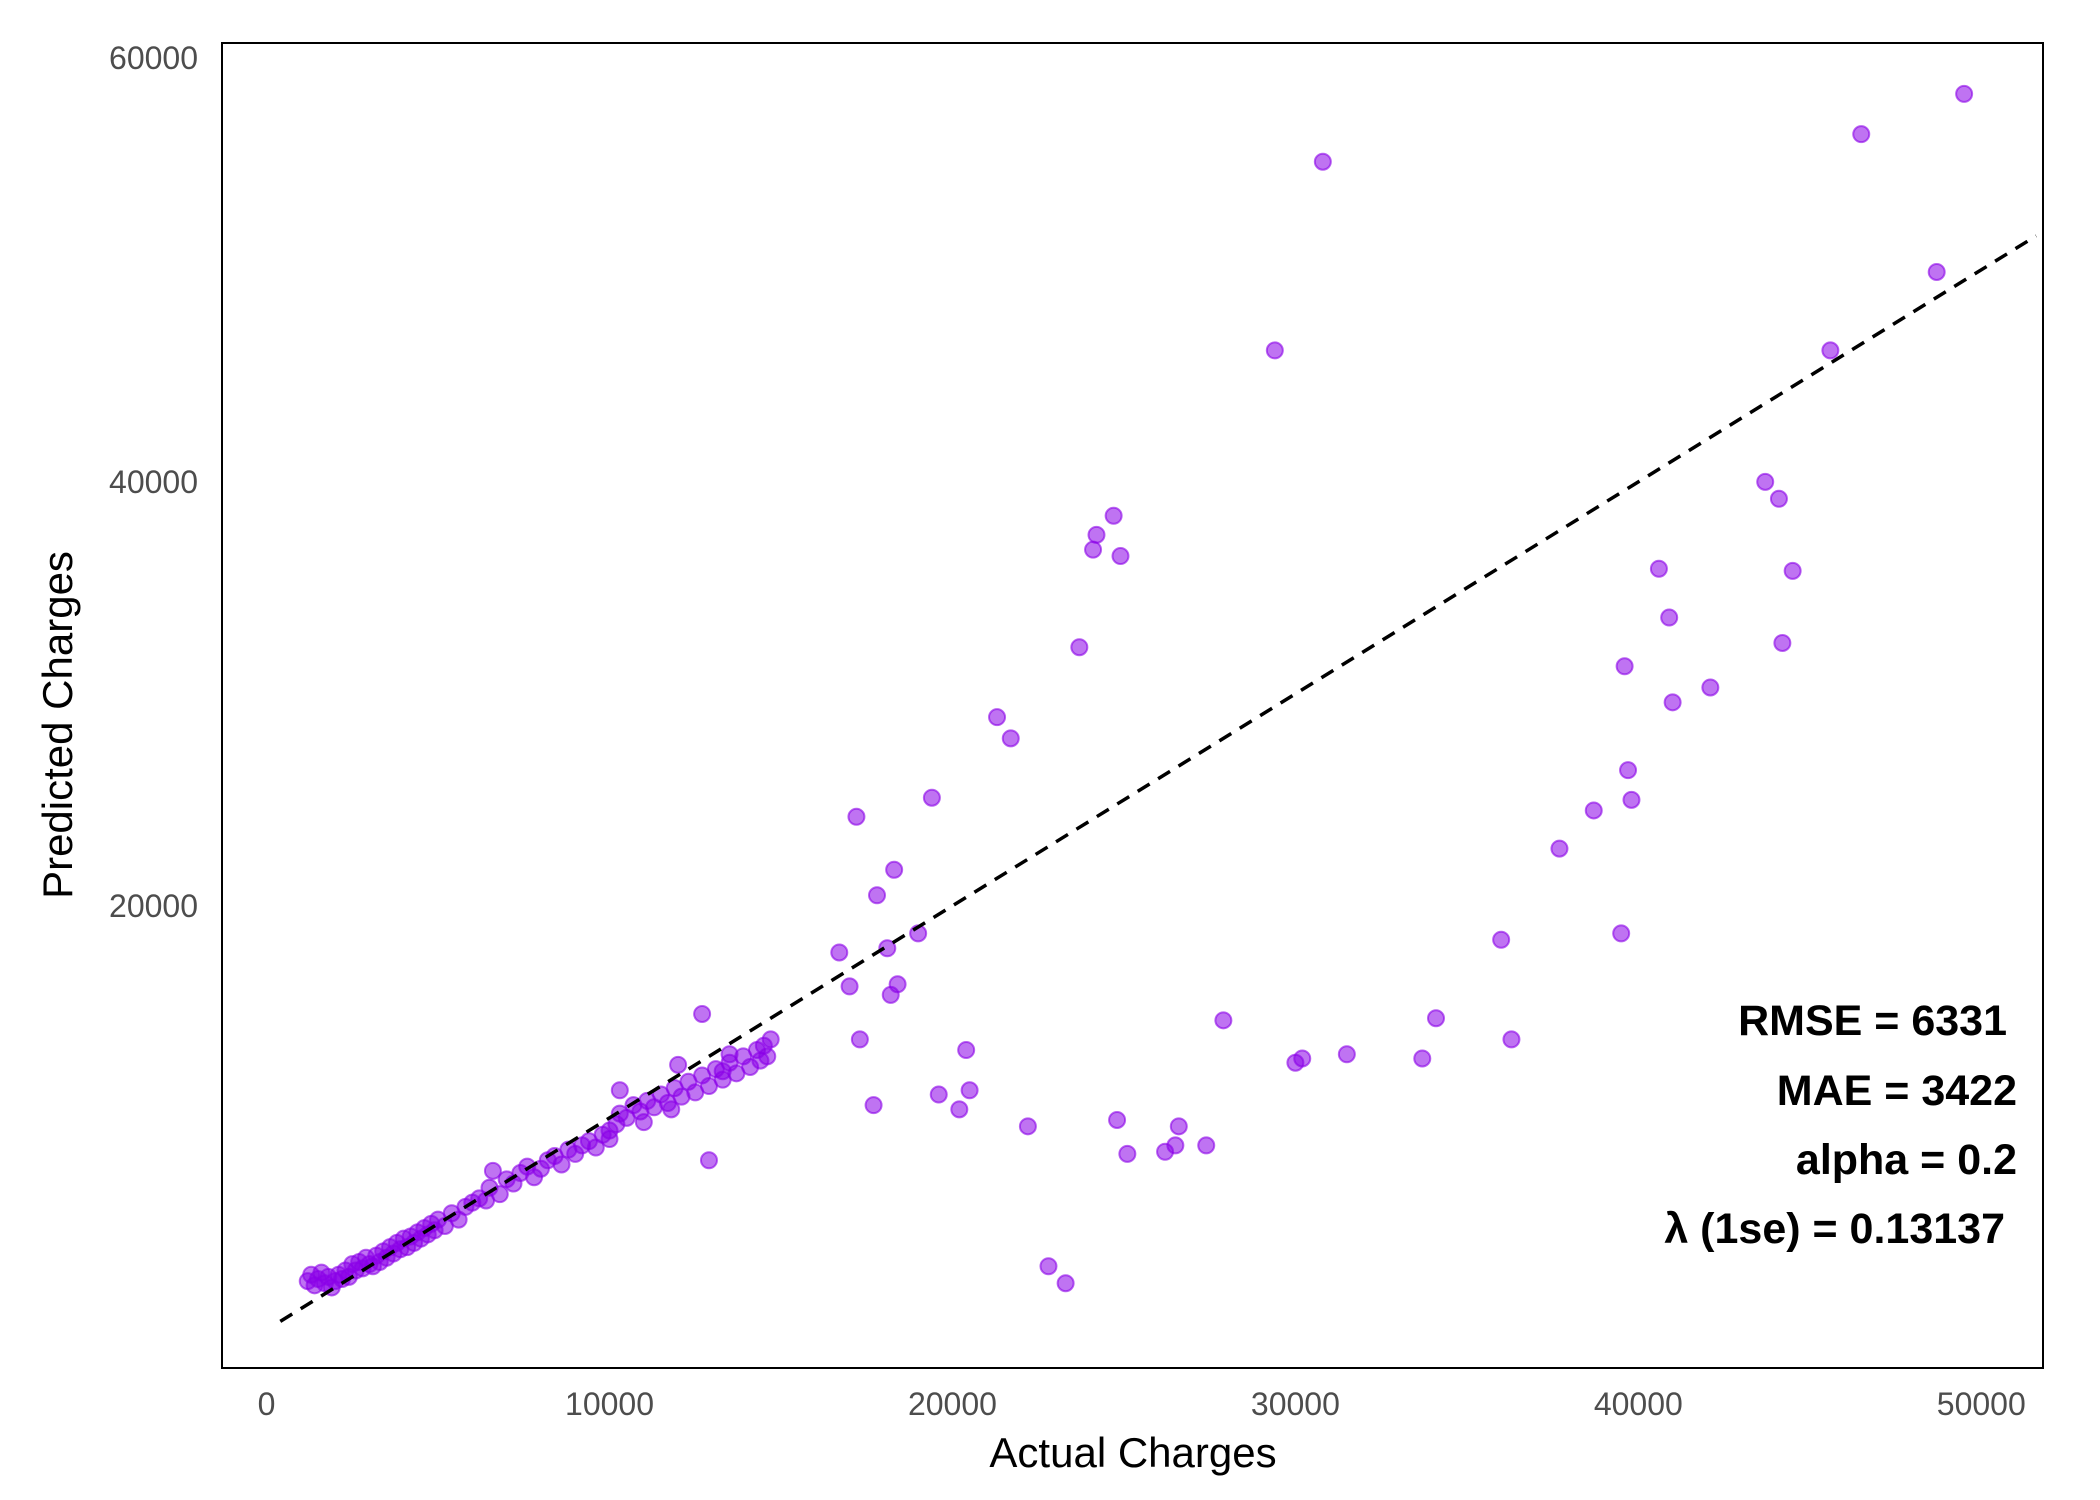  What do you see at coordinates (1834, 1229) in the screenshot?
I see `annotation-lambda: λ (1se) = 0.13137` at bounding box center [1834, 1229].